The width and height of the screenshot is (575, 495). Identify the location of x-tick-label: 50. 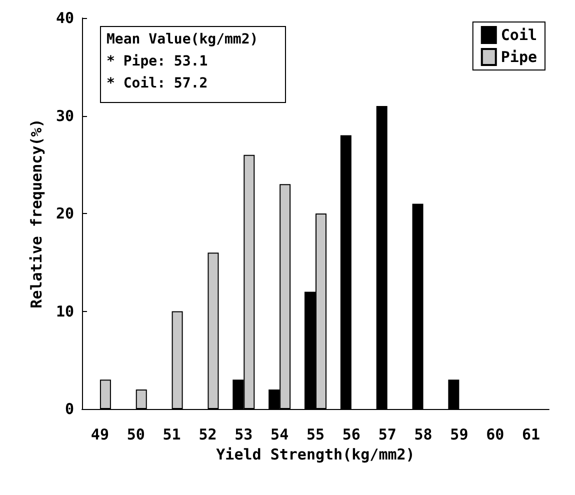
(135, 435).